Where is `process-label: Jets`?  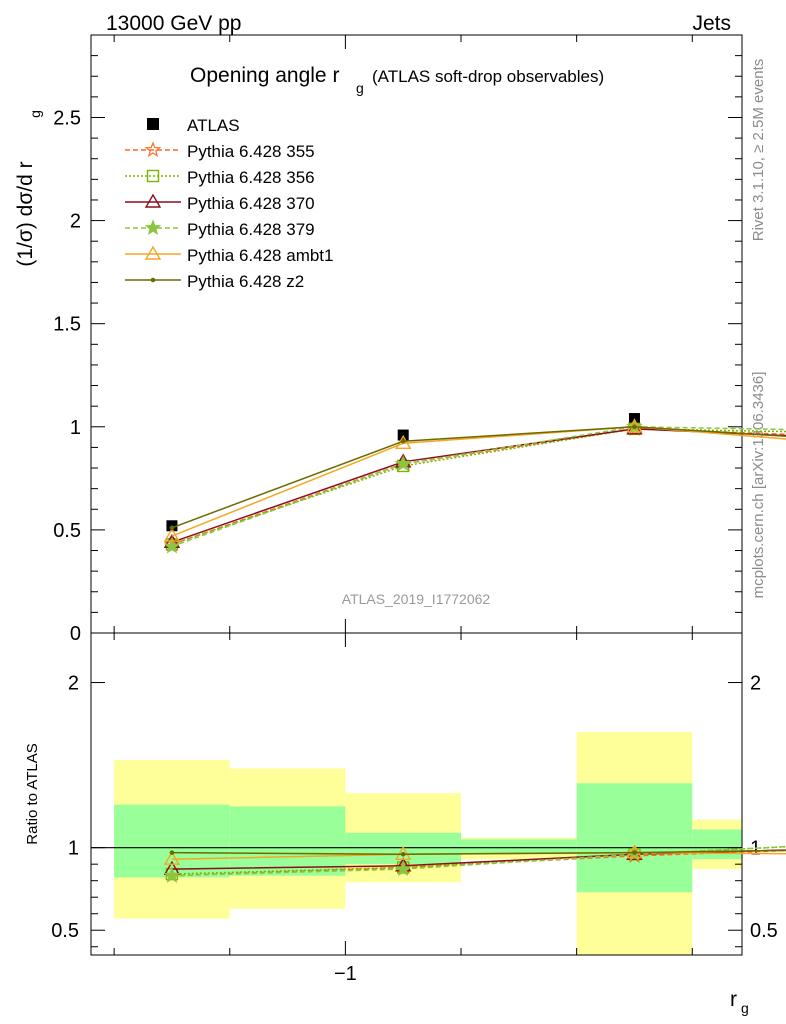
process-label: Jets is located at coordinates (711, 23).